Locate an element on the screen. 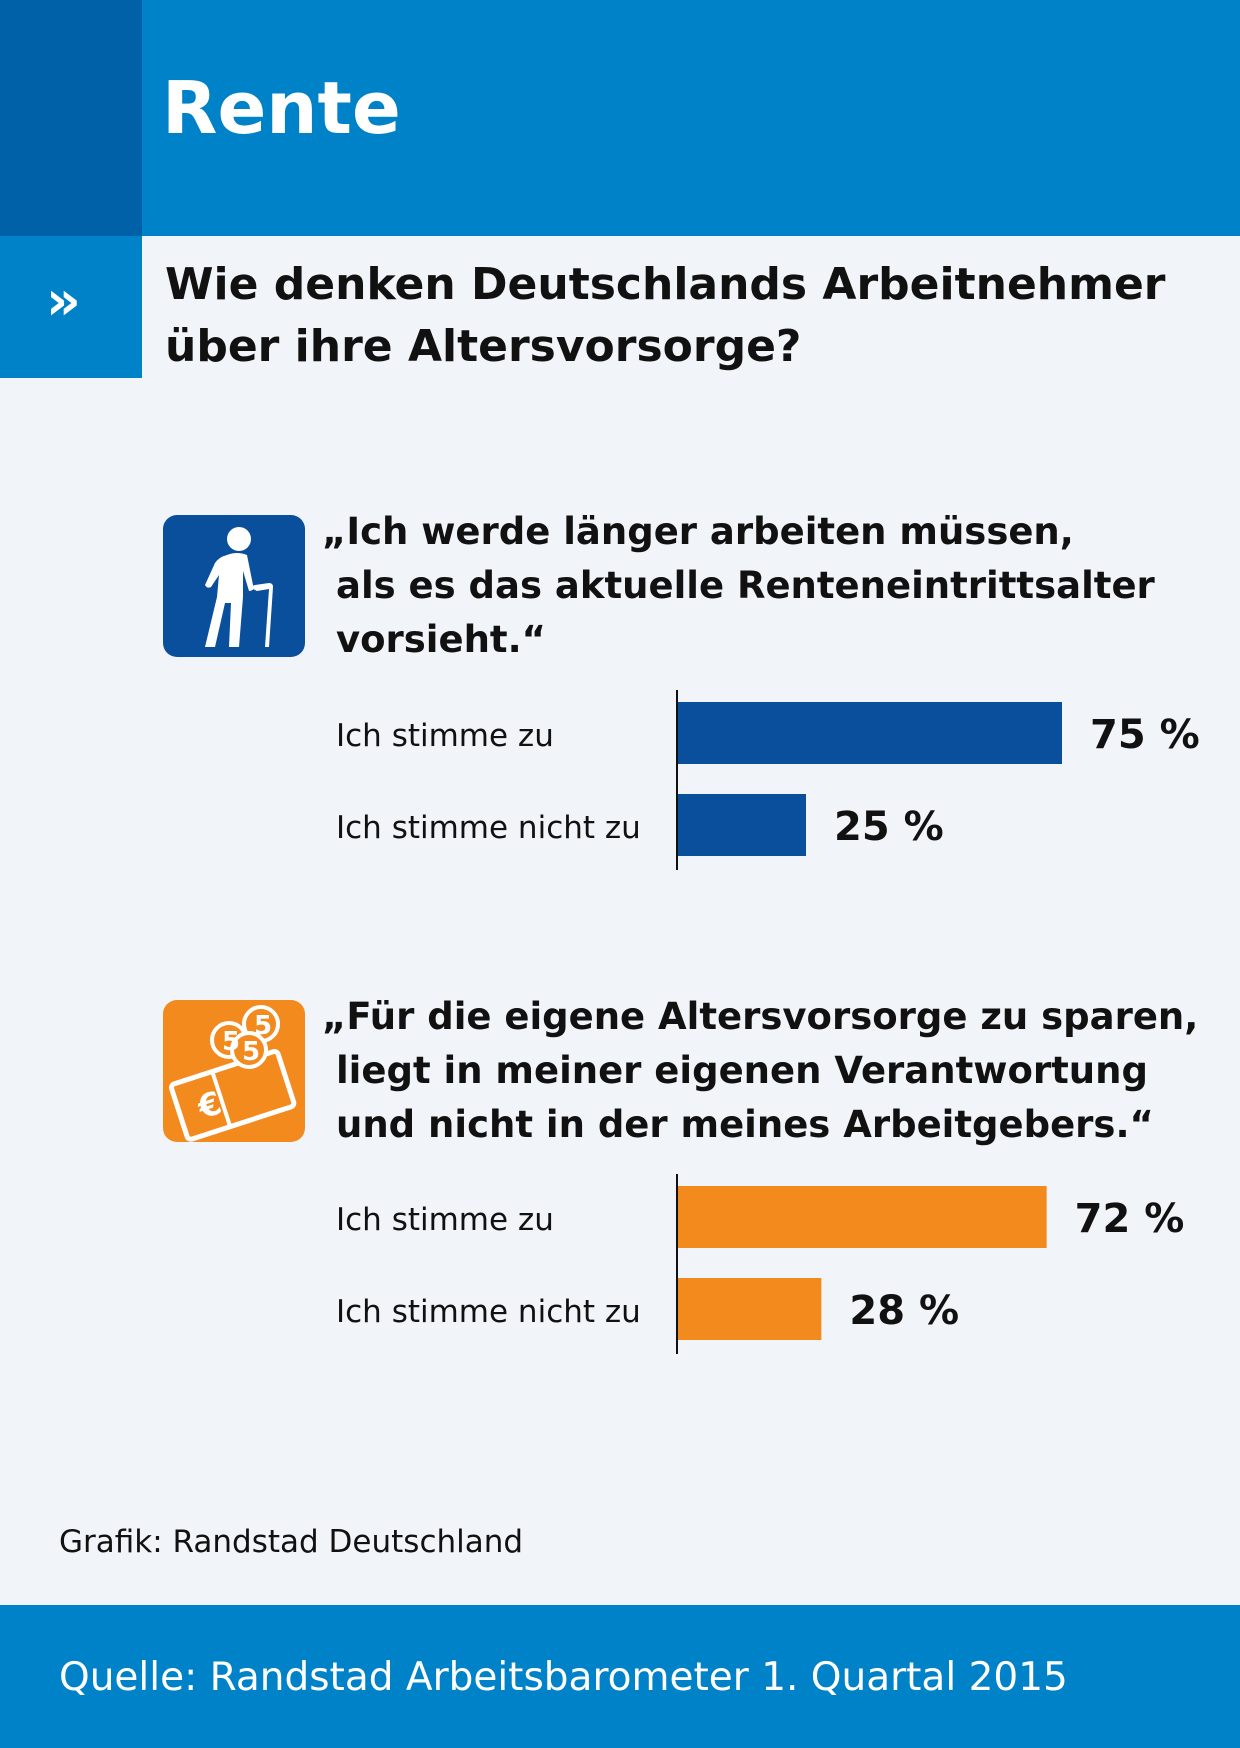 This screenshot has width=1240, height=1748. chart-1-label-disagree: Ich stimme nicht zu is located at coordinates (488, 828).